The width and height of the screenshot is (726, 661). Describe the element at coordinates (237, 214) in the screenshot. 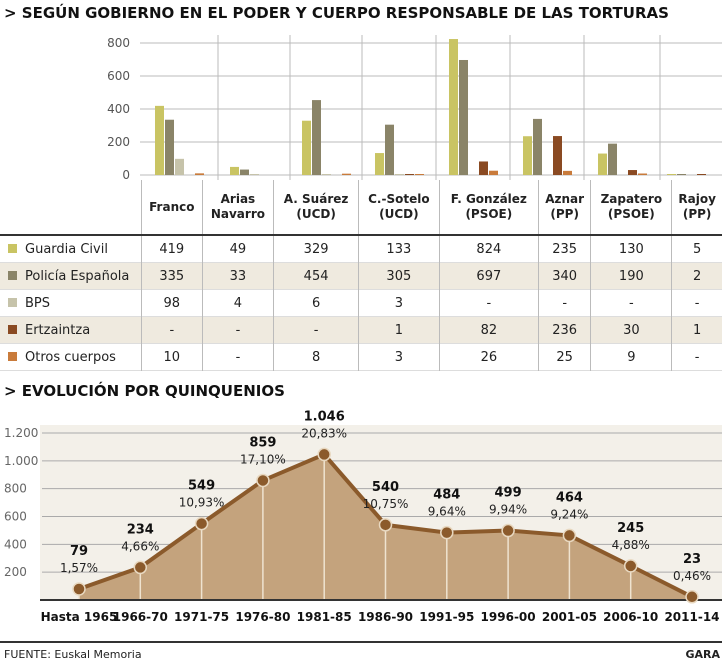

I see `column-header-line: Navarro` at that location.